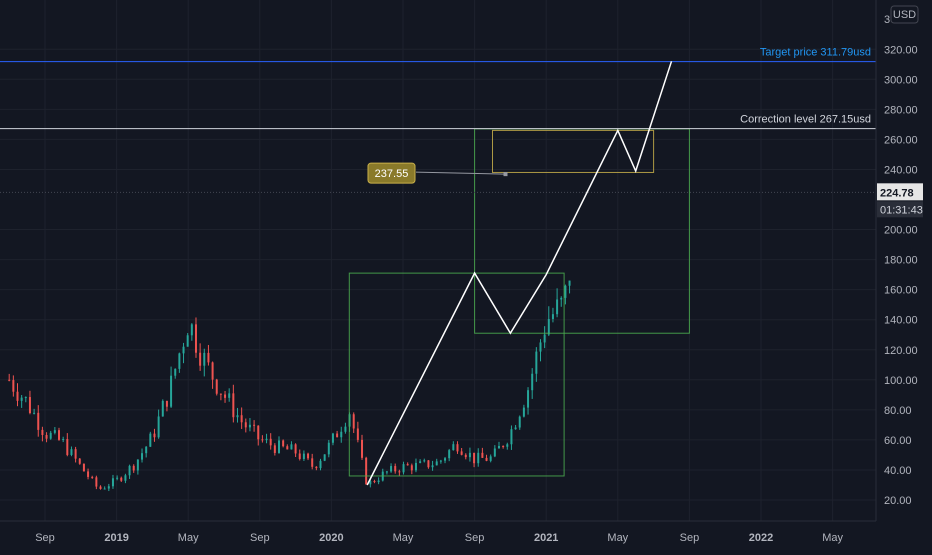 This screenshot has width=932, height=555. What do you see at coordinates (438, 532) in the screenshot?
I see `time-axis: Sep 2019 May Sep 2020 May Sep 2021 May Sep 2022 May` at bounding box center [438, 532].